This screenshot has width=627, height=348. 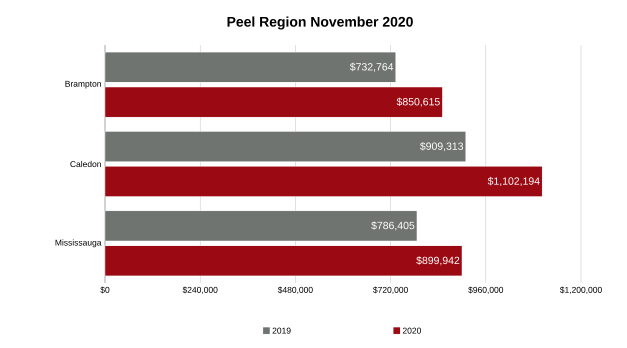 What do you see at coordinates (390, 290) in the screenshot?
I see `x-tick-label: $720,000` at bounding box center [390, 290].